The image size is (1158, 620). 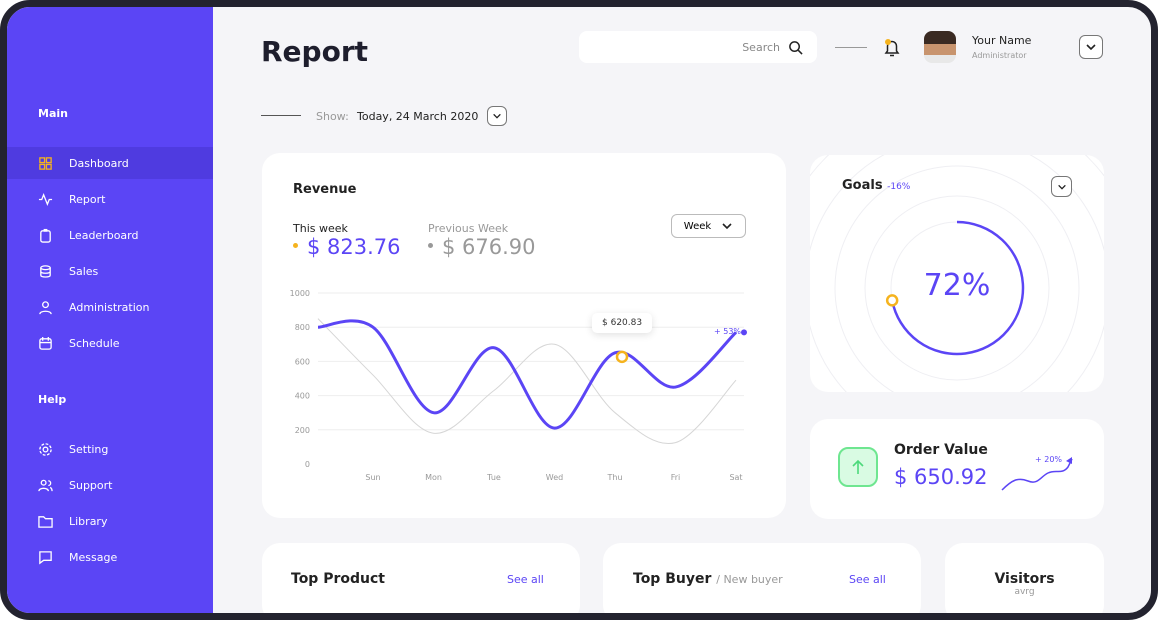 I want to click on revenue-title: Revenue, so click(x=325, y=189).